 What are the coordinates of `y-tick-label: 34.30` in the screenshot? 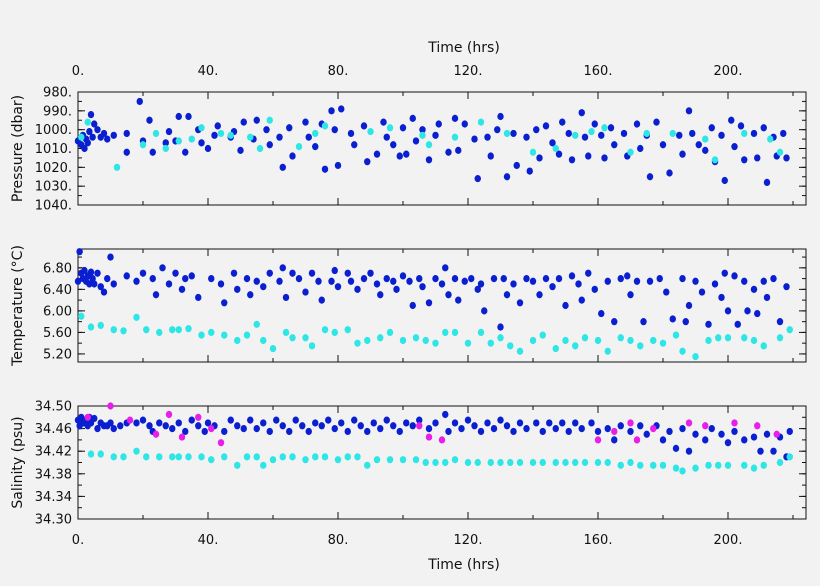 It's located at (53, 520).